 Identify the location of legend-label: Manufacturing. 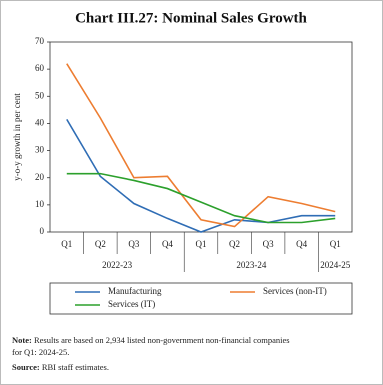
(135, 291).